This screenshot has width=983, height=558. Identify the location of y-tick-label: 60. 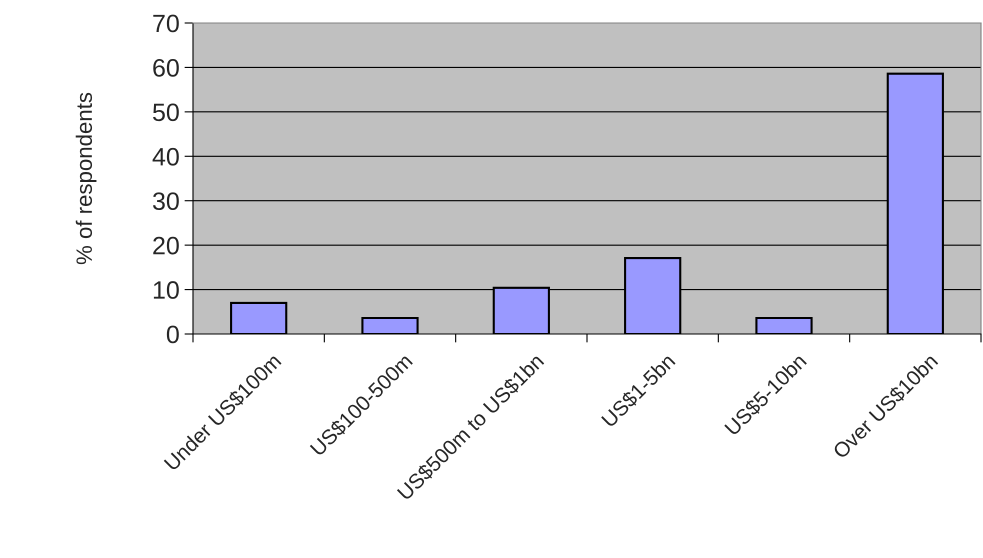
(166, 68).